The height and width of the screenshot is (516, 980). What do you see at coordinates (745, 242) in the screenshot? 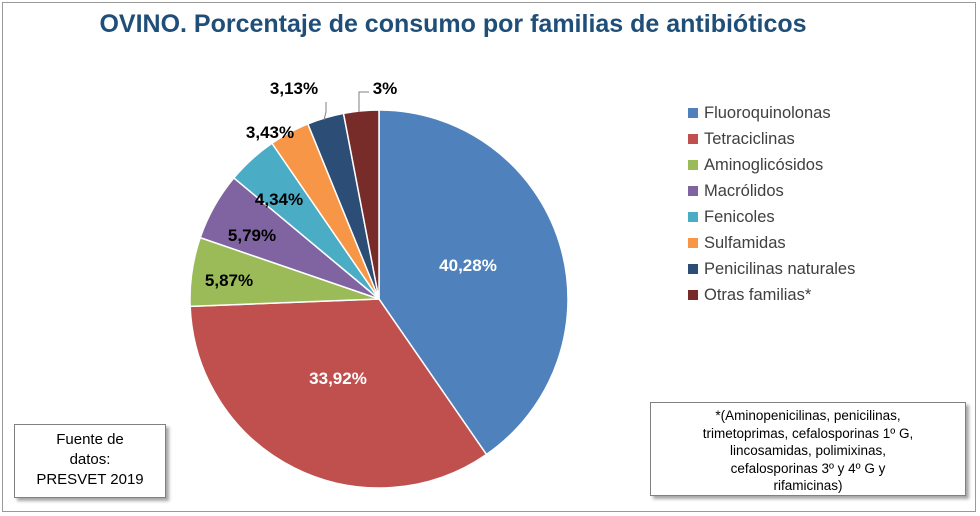
I see `legend-label: Sulfamidas` at bounding box center [745, 242].